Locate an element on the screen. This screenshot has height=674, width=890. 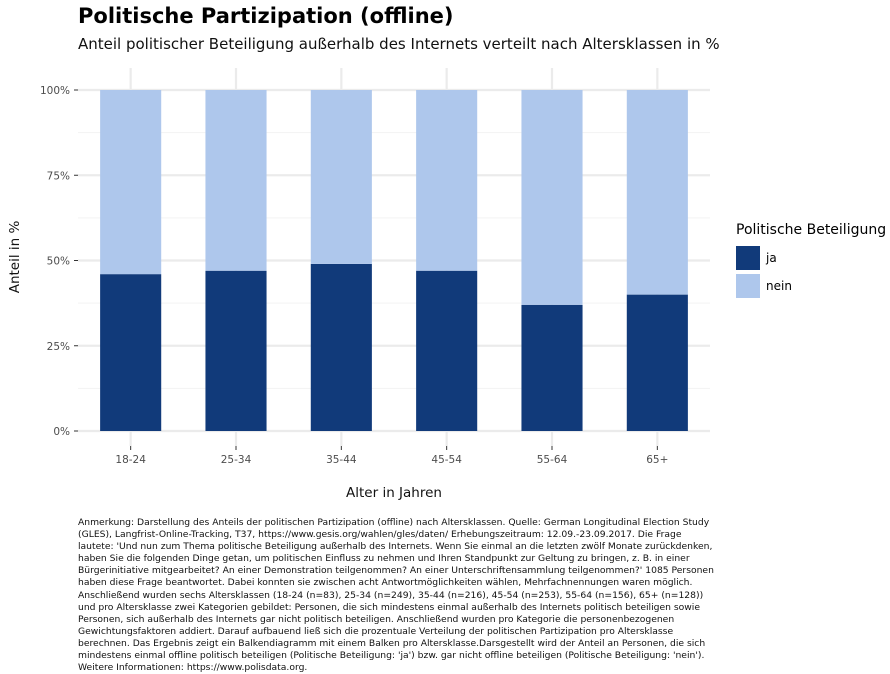
x-axis-title: Alter in Jahren is located at coordinates (394, 493).